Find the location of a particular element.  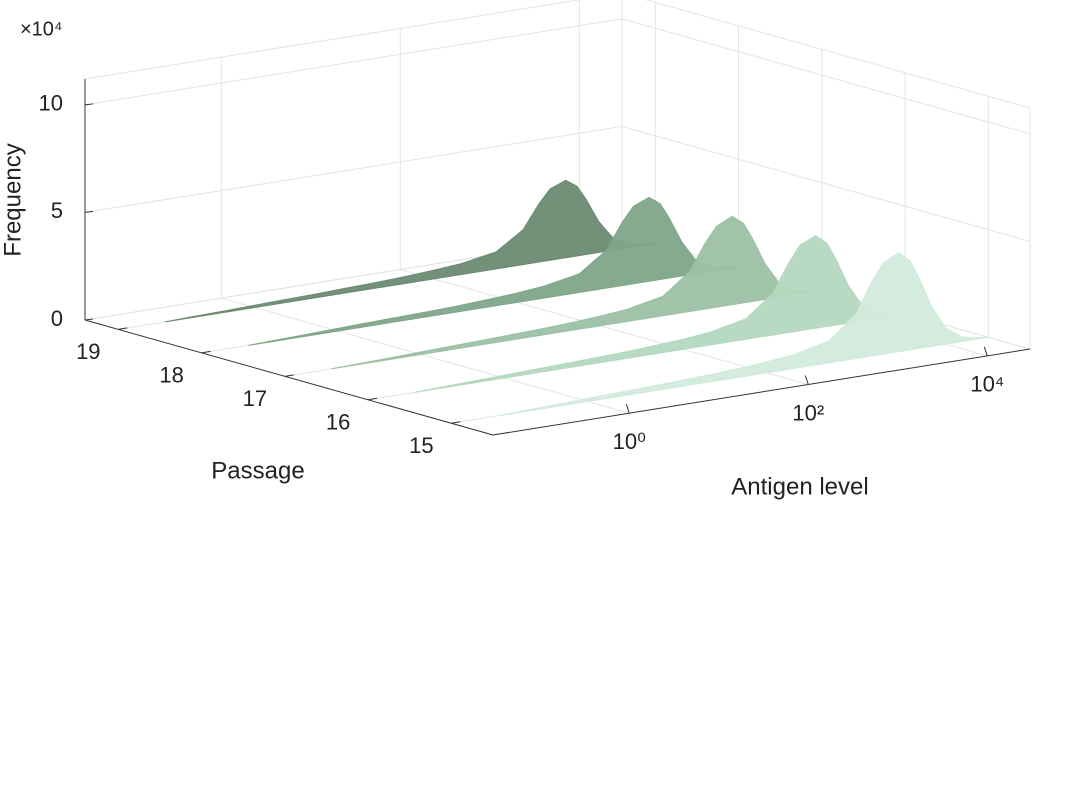

y-tick-label: 17 is located at coordinates (255, 398).